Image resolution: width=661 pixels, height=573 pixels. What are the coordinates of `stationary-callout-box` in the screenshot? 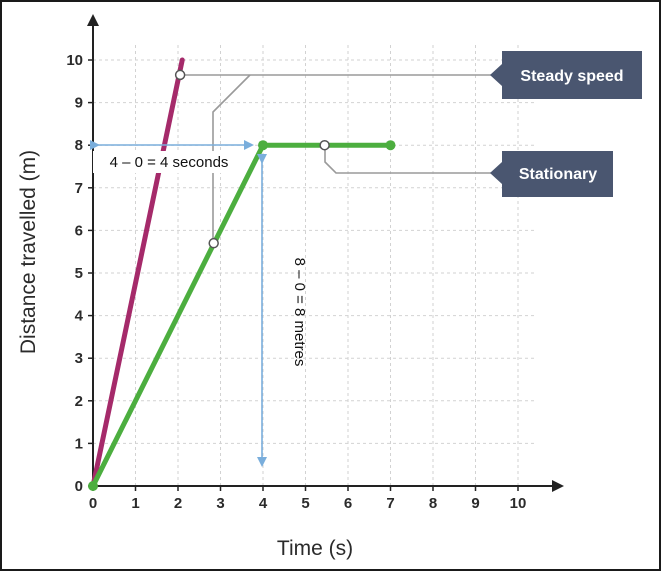 It's located at (551, 174).